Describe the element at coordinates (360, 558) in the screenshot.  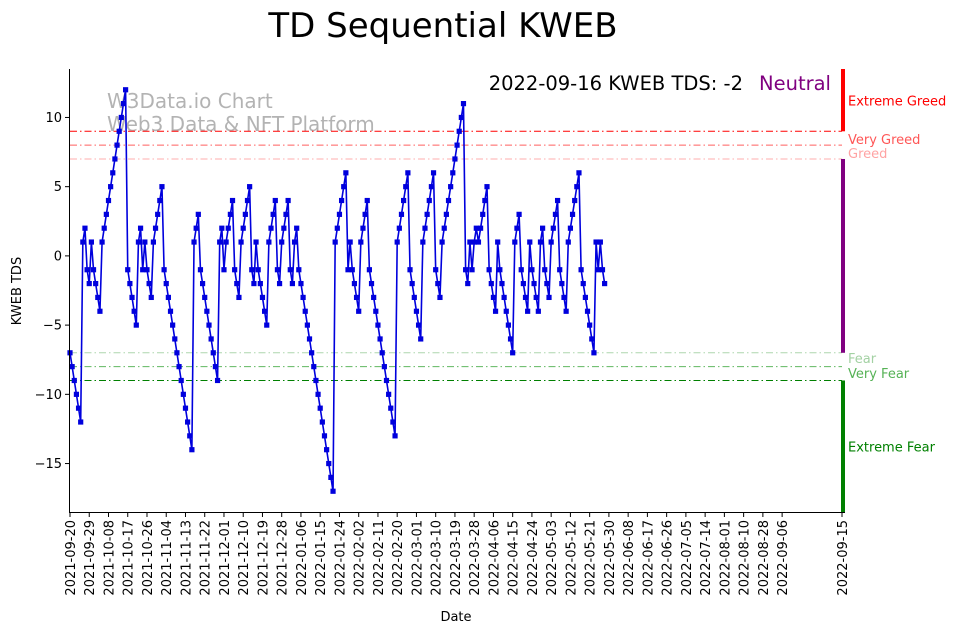
I see `x-tick-label: 2022-02-02` at that location.